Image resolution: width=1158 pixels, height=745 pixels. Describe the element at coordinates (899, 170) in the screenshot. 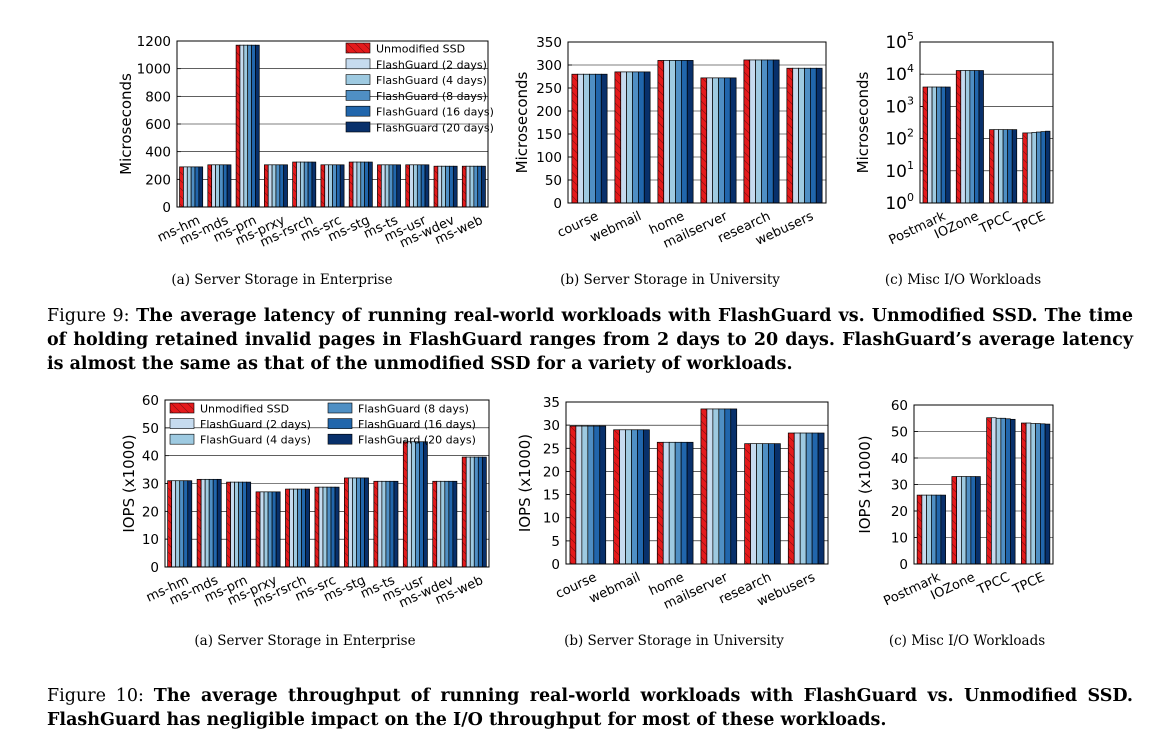

I see `y-tick-label: 101` at that location.